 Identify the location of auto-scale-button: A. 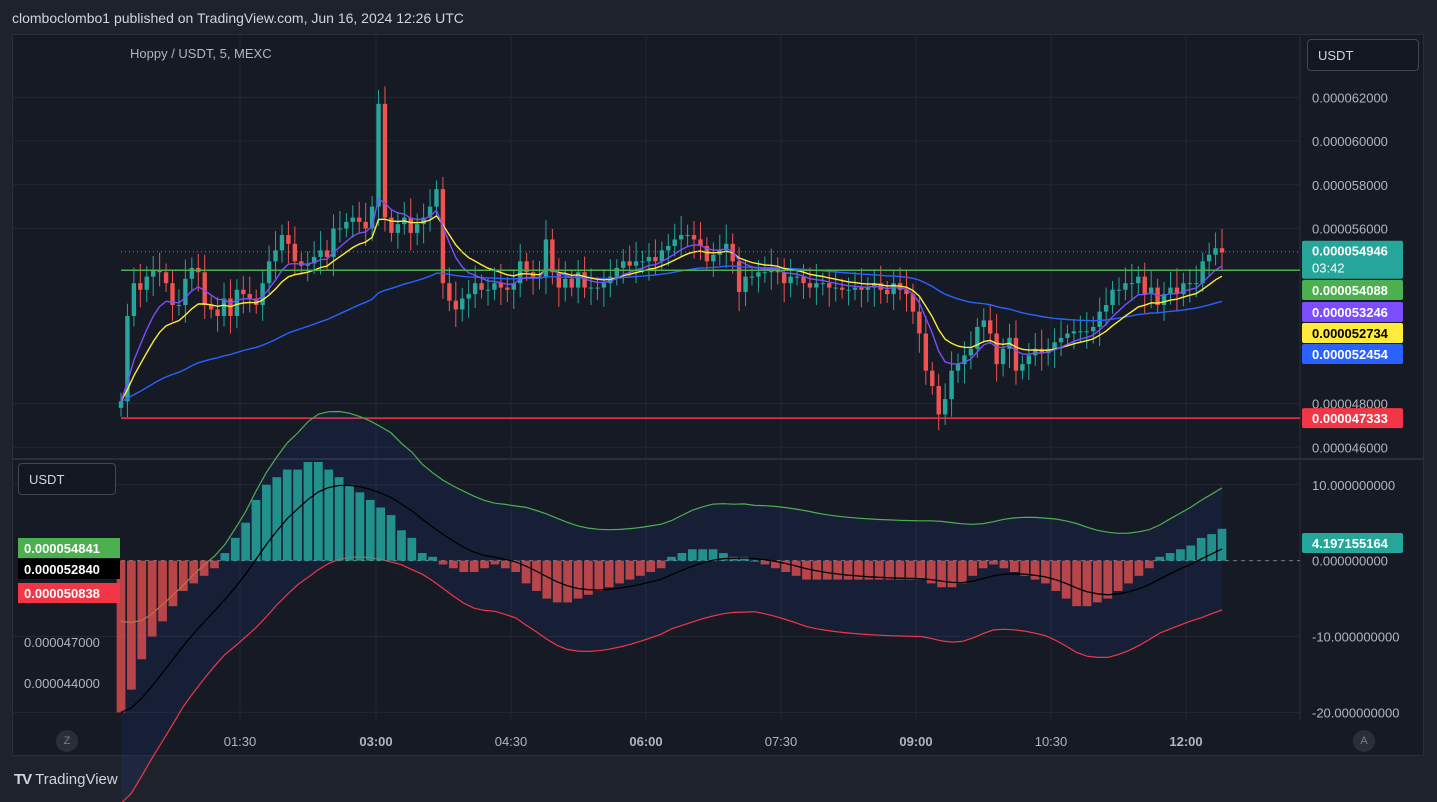
(1364, 741).